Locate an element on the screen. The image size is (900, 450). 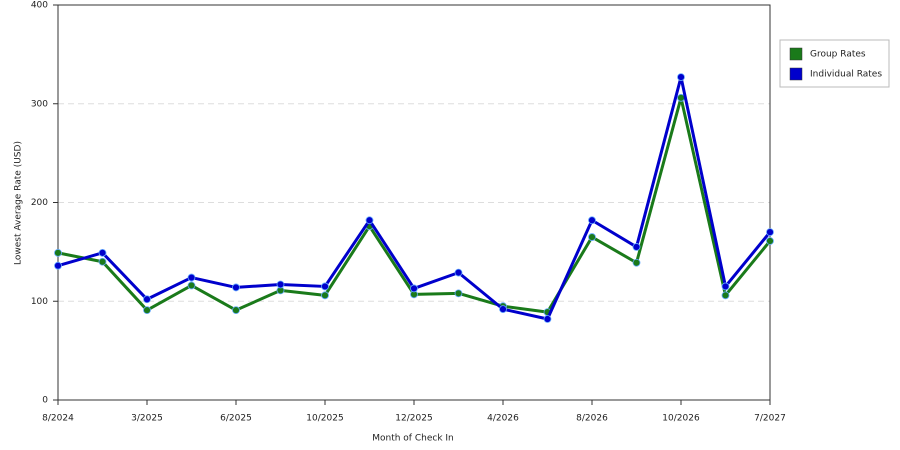
x-tick-label: 10/2026 is located at coordinates (681, 419).